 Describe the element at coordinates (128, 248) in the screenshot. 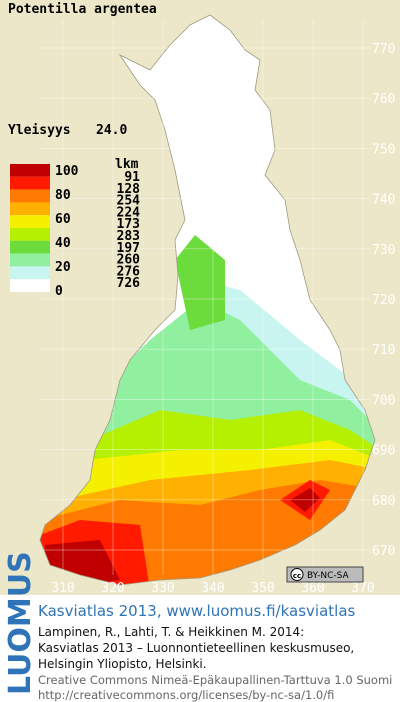

I see `legend-count: 197` at that location.